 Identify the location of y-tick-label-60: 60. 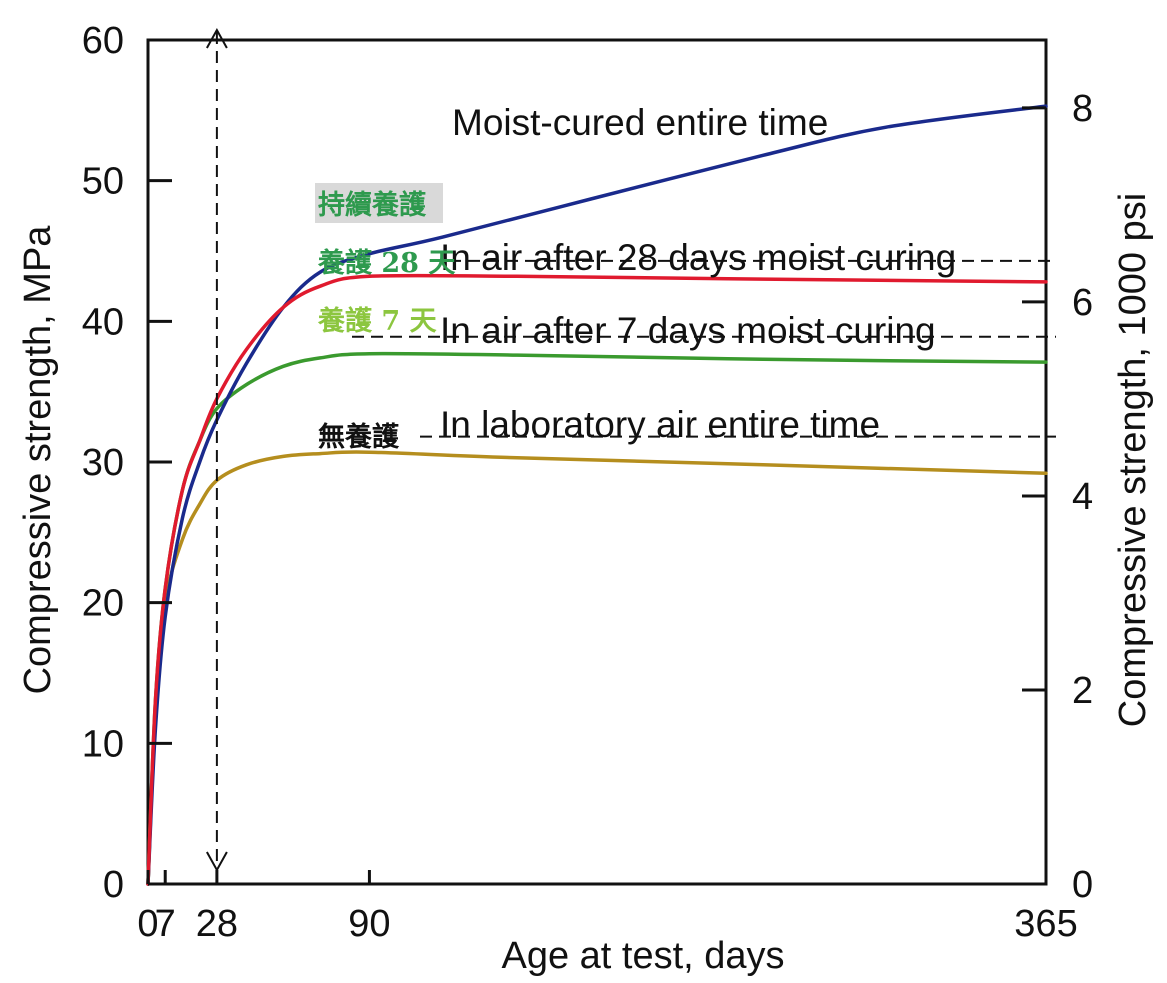
(103, 41).